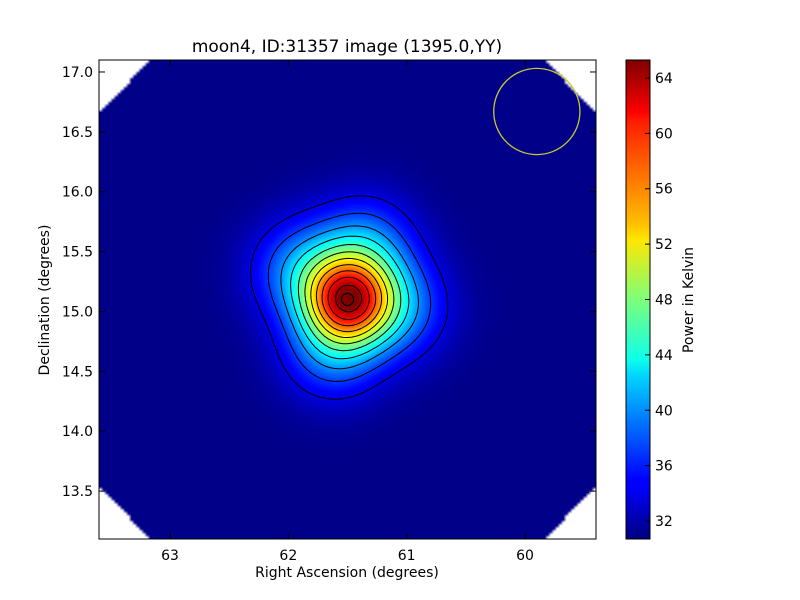  I want to click on chart-title: moon4, ID:31357 image (1395.0,YY), so click(347, 47).